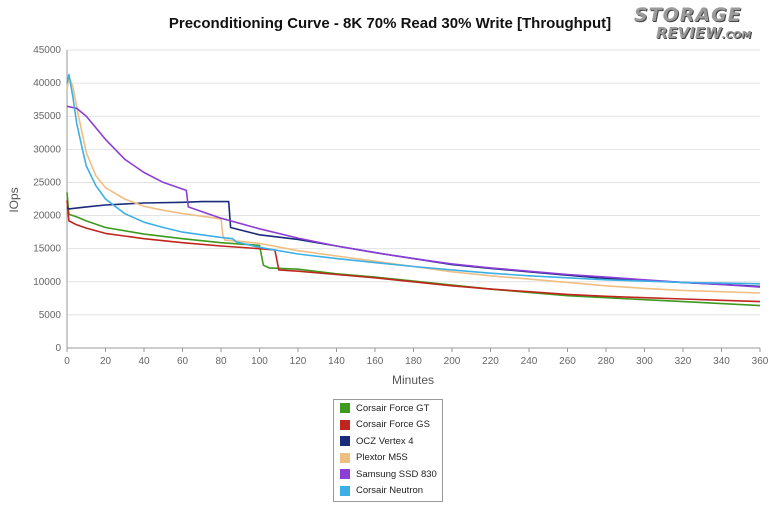 The width and height of the screenshot is (780, 516). I want to click on y-tick-label: 45000, so click(47, 50).